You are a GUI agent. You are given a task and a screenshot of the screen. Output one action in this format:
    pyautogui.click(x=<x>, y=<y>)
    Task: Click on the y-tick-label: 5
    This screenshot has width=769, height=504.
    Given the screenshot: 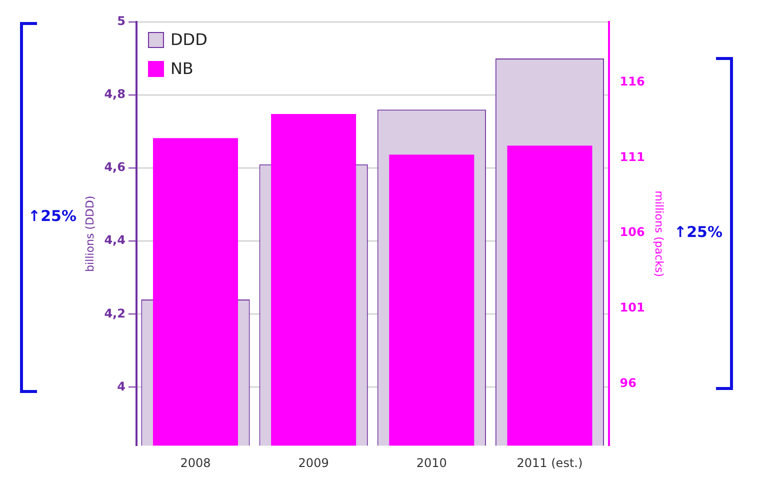 What is the action you would take?
    pyautogui.click(x=121, y=21)
    